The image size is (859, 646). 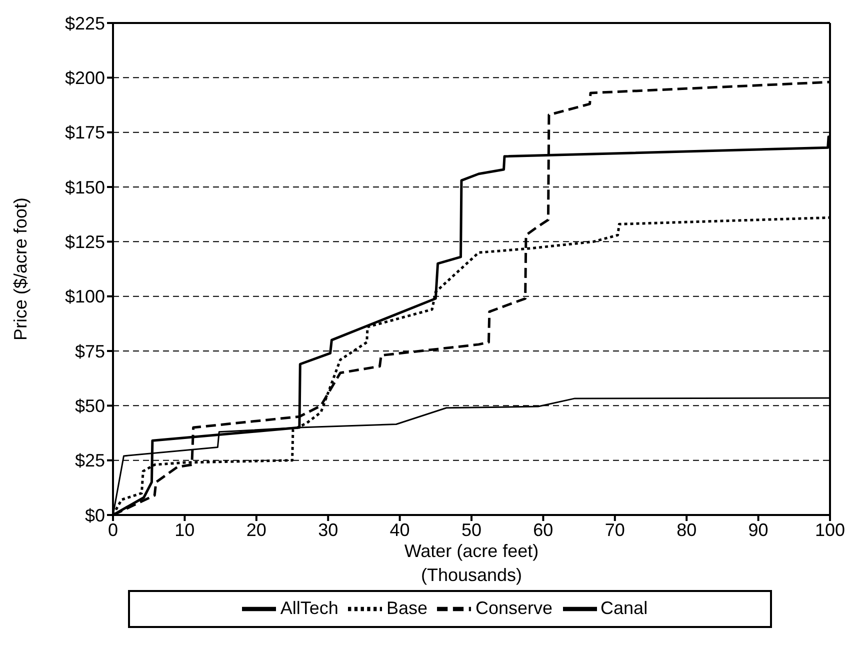 What do you see at coordinates (84, 187) in the screenshot?
I see `y-tick-label: $150` at bounding box center [84, 187].